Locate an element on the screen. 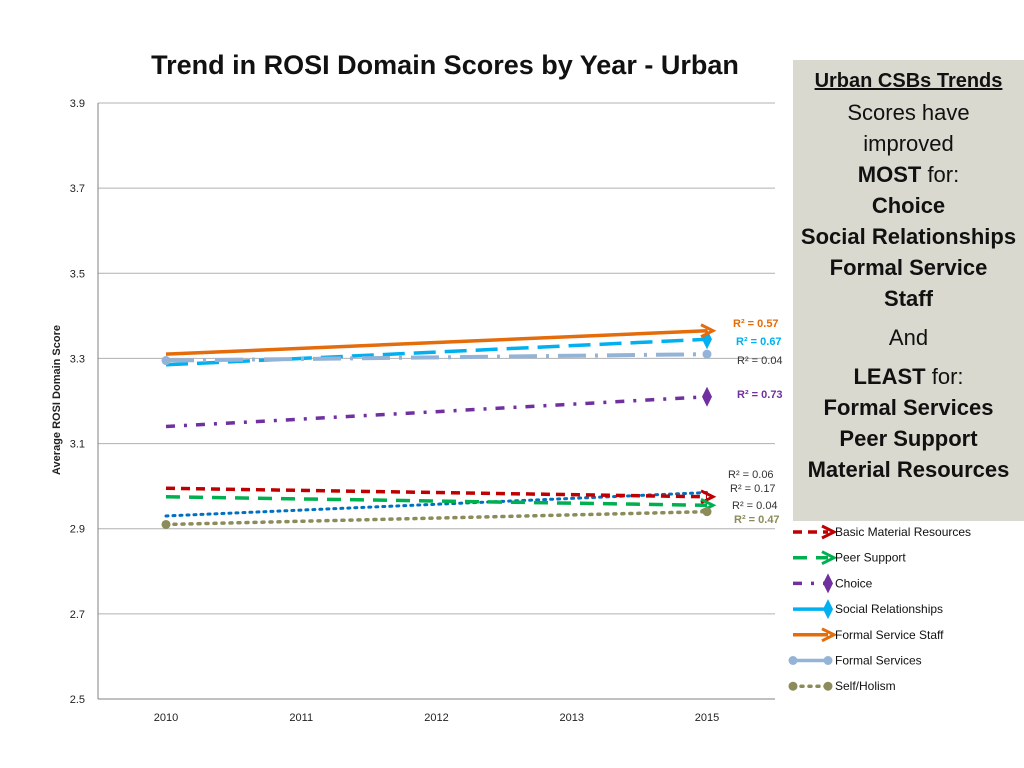 The image size is (1024, 768). trends-line2: improved is located at coordinates (908, 143).